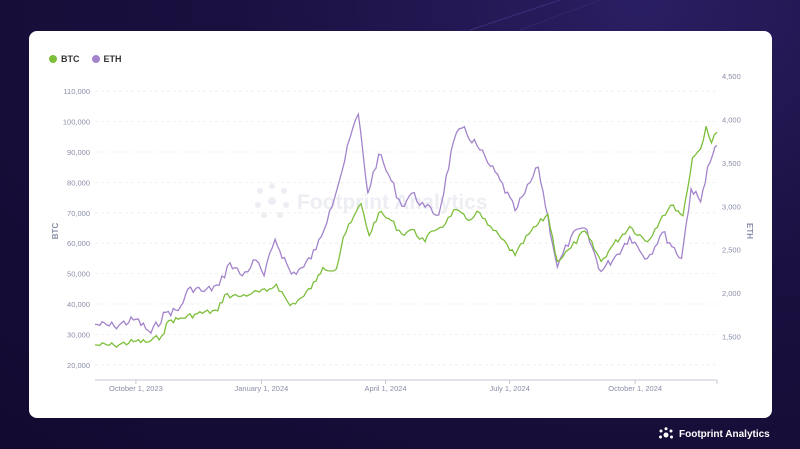 This screenshot has width=800, height=449. Describe the element at coordinates (78, 274) in the screenshot. I see `y-left-tick-label: 50,000` at that location.